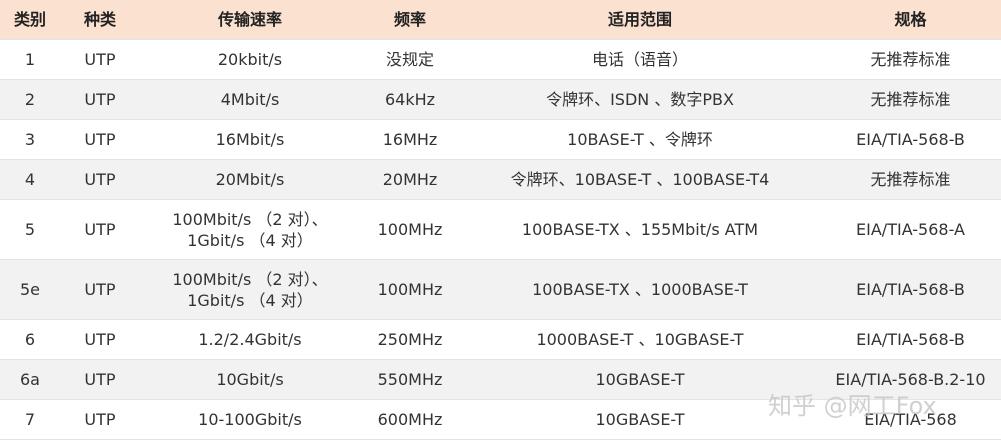  What do you see at coordinates (410, 339) in the screenshot?
I see `table-cell: 250MHz` at bounding box center [410, 339].